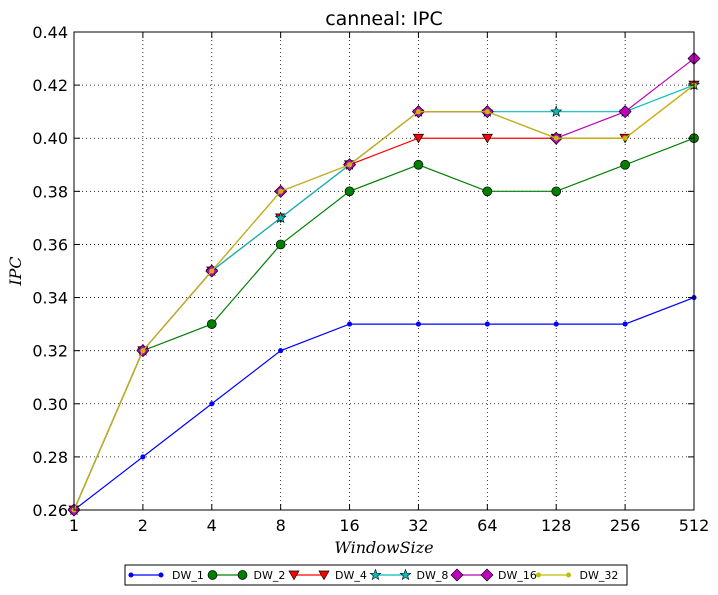  I want to click on legend-entry: DW_2, so click(246, 575).